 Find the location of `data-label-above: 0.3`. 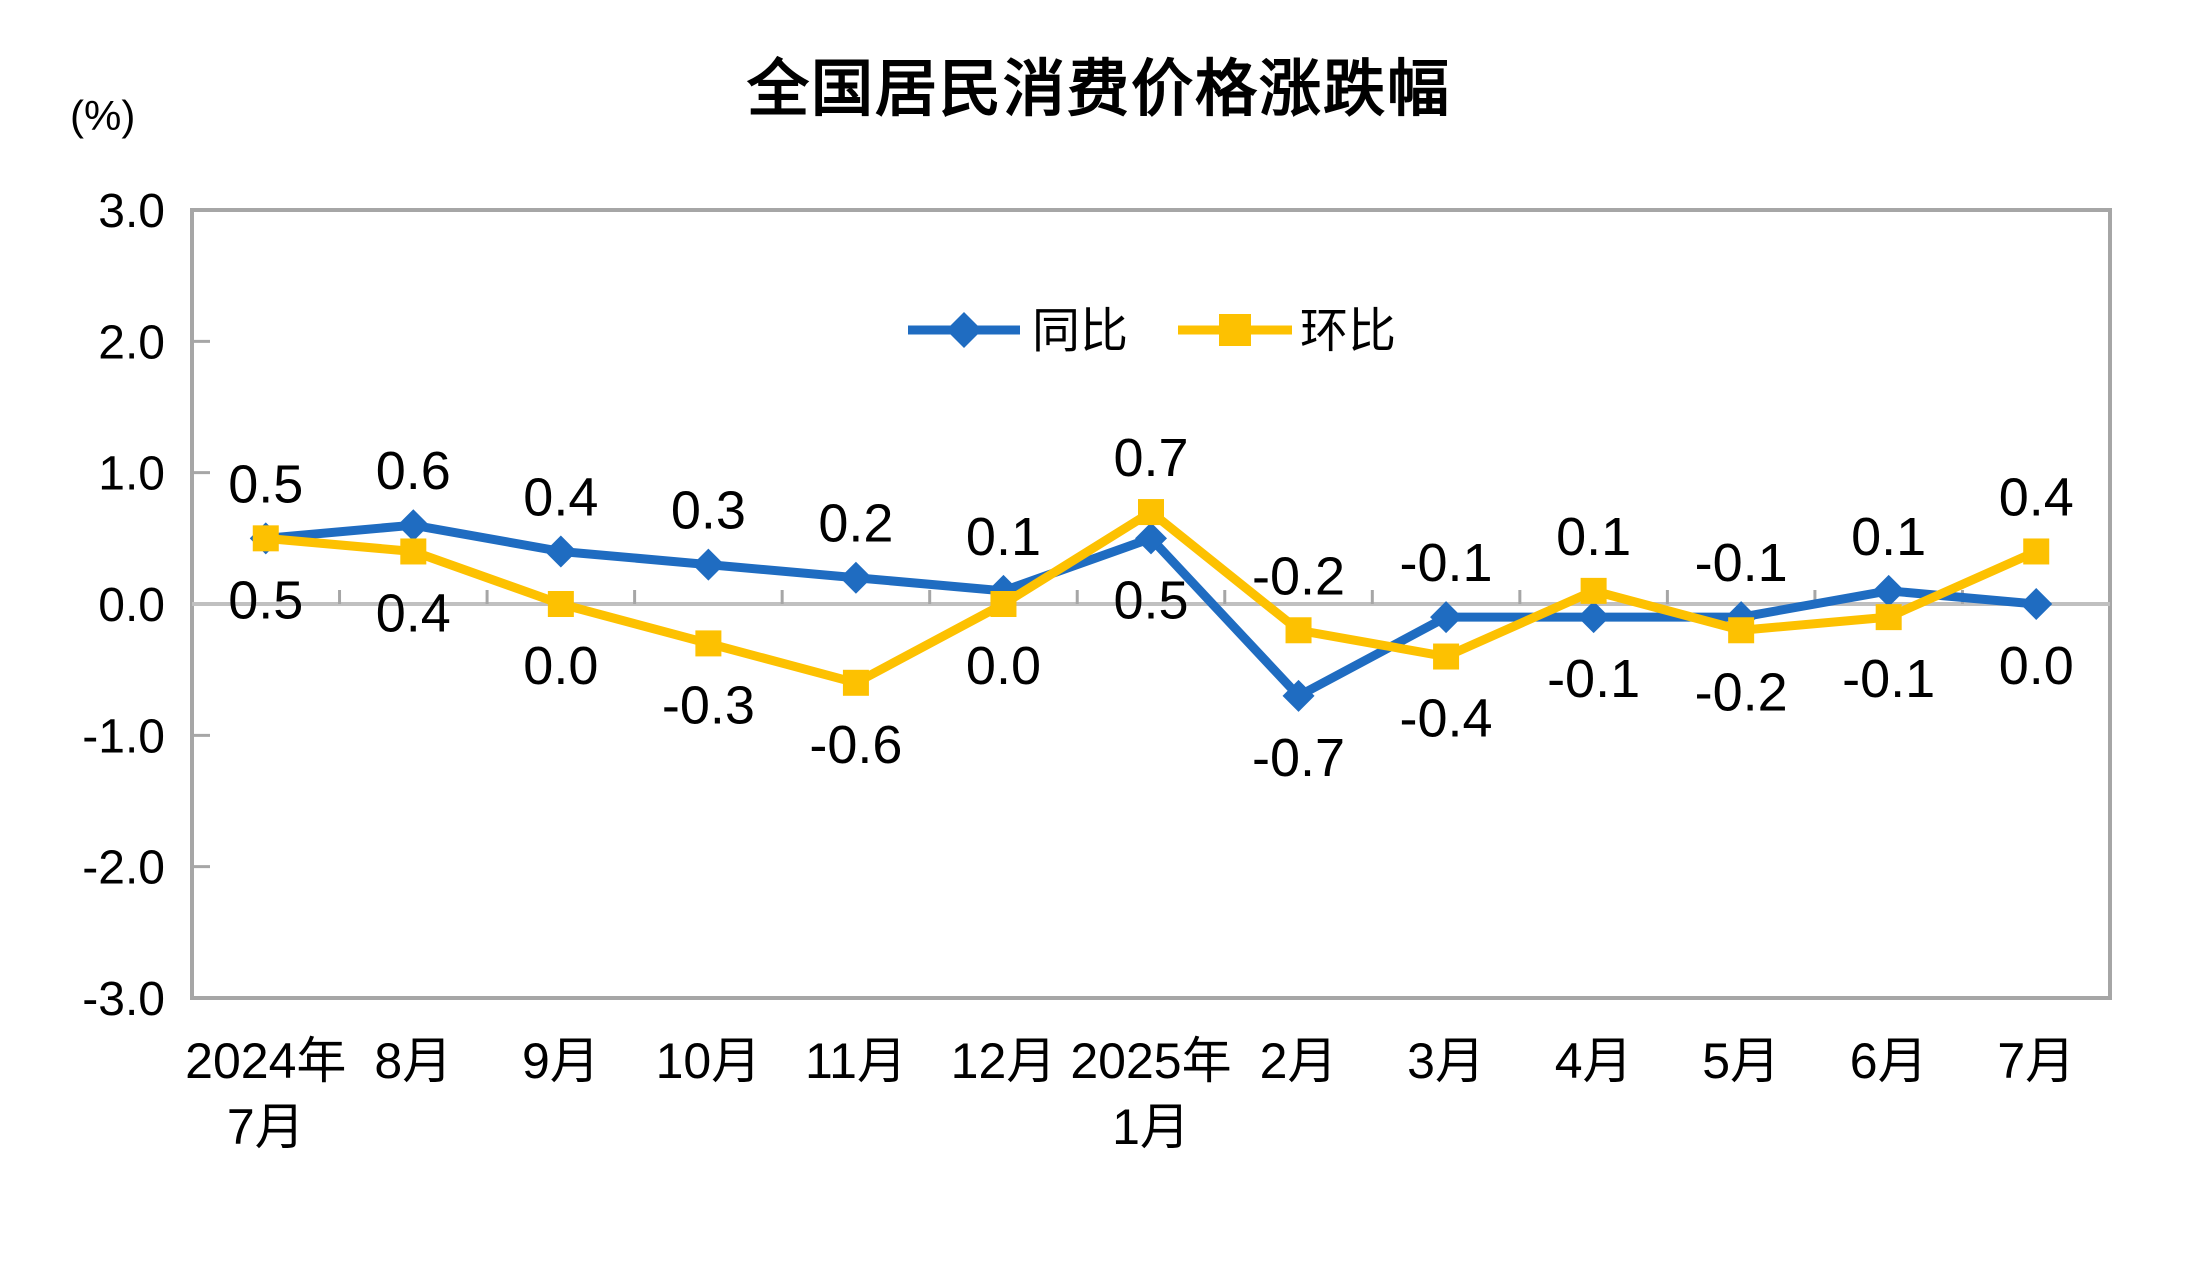

data-label-above: 0.3 is located at coordinates (708, 511).